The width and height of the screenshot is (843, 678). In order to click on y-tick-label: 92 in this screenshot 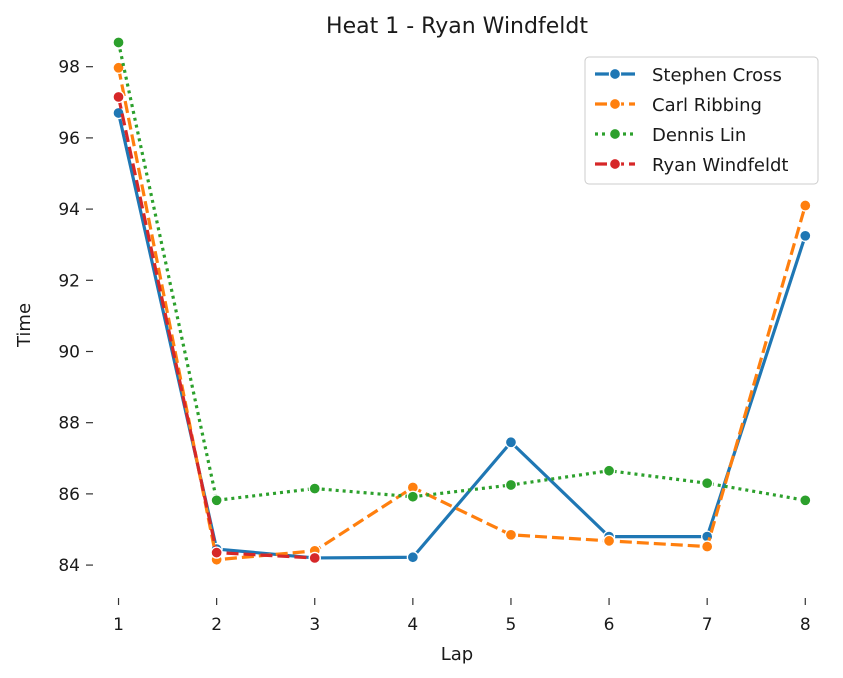, I will do `click(69, 281)`.